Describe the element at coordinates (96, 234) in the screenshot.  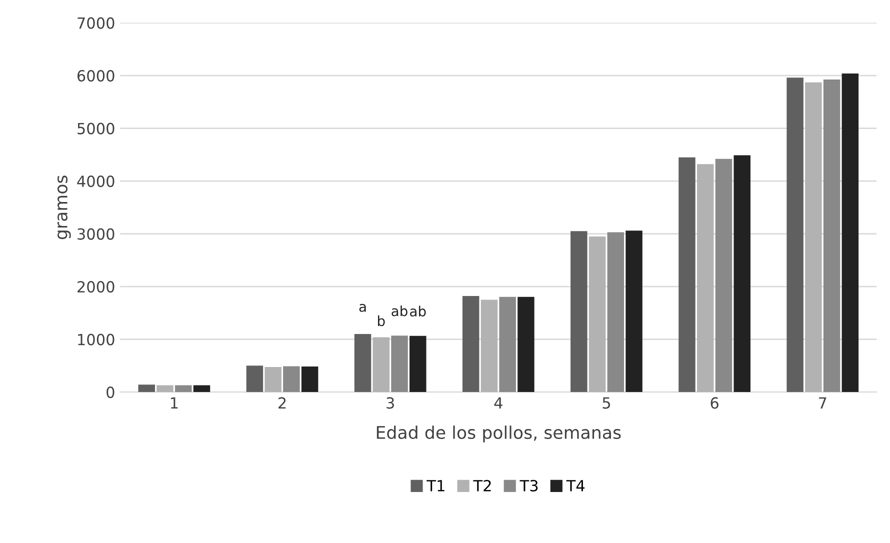
I see `y-tick-label: 3000` at that location.